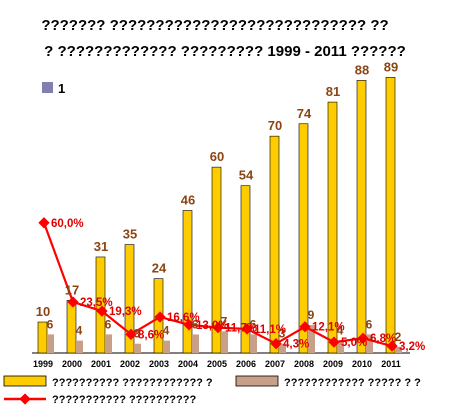  Describe the element at coordinates (25, 399) in the screenshot. I see `legend-marker-red` at that location.